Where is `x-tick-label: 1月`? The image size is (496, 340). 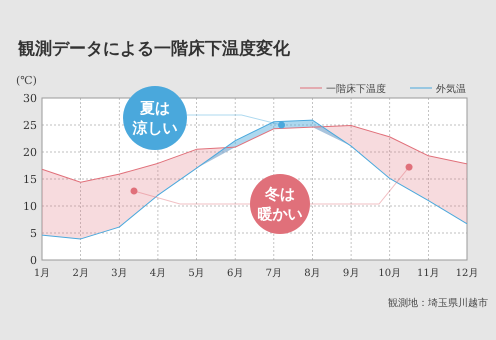 x-tick-label: 1月 is located at coordinates (42, 273).